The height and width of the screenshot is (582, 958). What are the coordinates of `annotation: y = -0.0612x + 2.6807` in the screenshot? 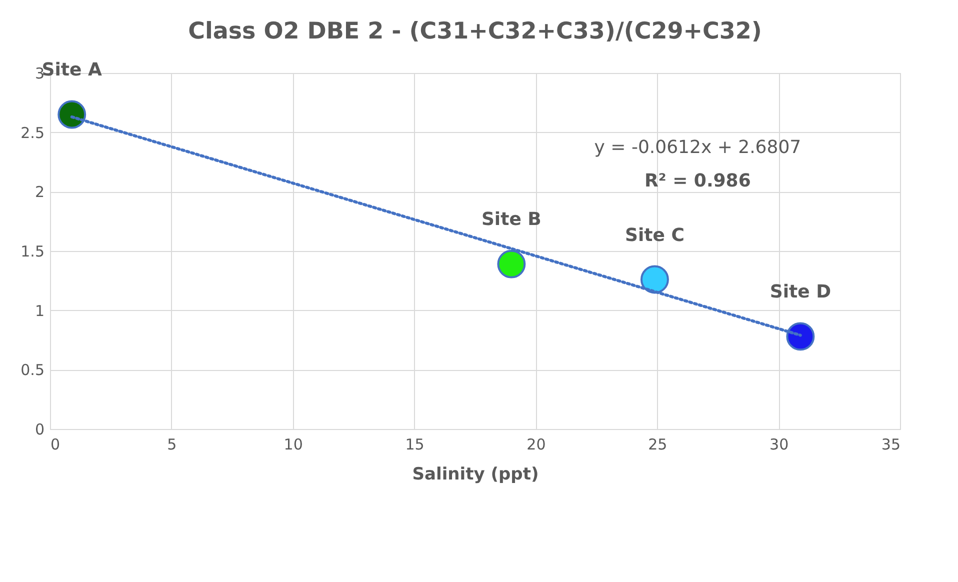 It's located at (698, 147).